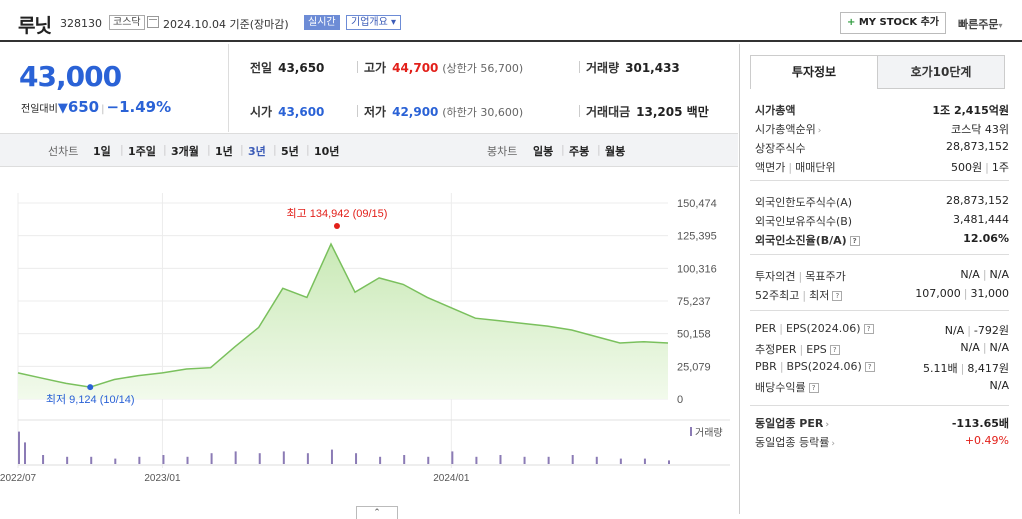  Describe the element at coordinates (882, 275) in the screenshot. I see `info-row: 투자의견 | 목표주가 N/A | N/A` at that location.